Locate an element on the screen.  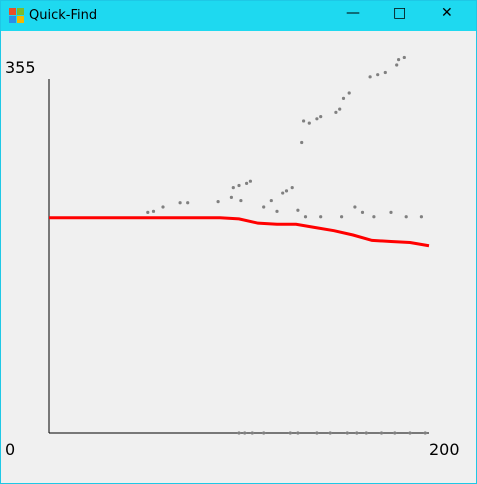
app-icon is located at coordinates (16, 15).